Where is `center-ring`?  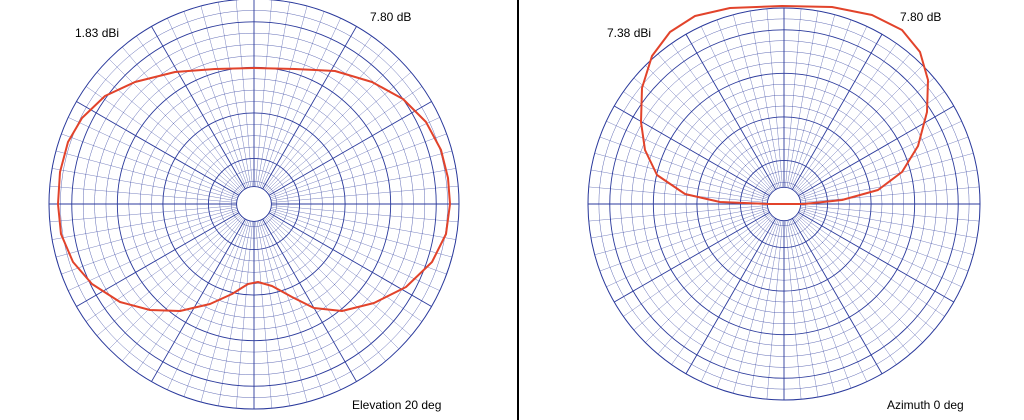
center-ring is located at coordinates (254, 204).